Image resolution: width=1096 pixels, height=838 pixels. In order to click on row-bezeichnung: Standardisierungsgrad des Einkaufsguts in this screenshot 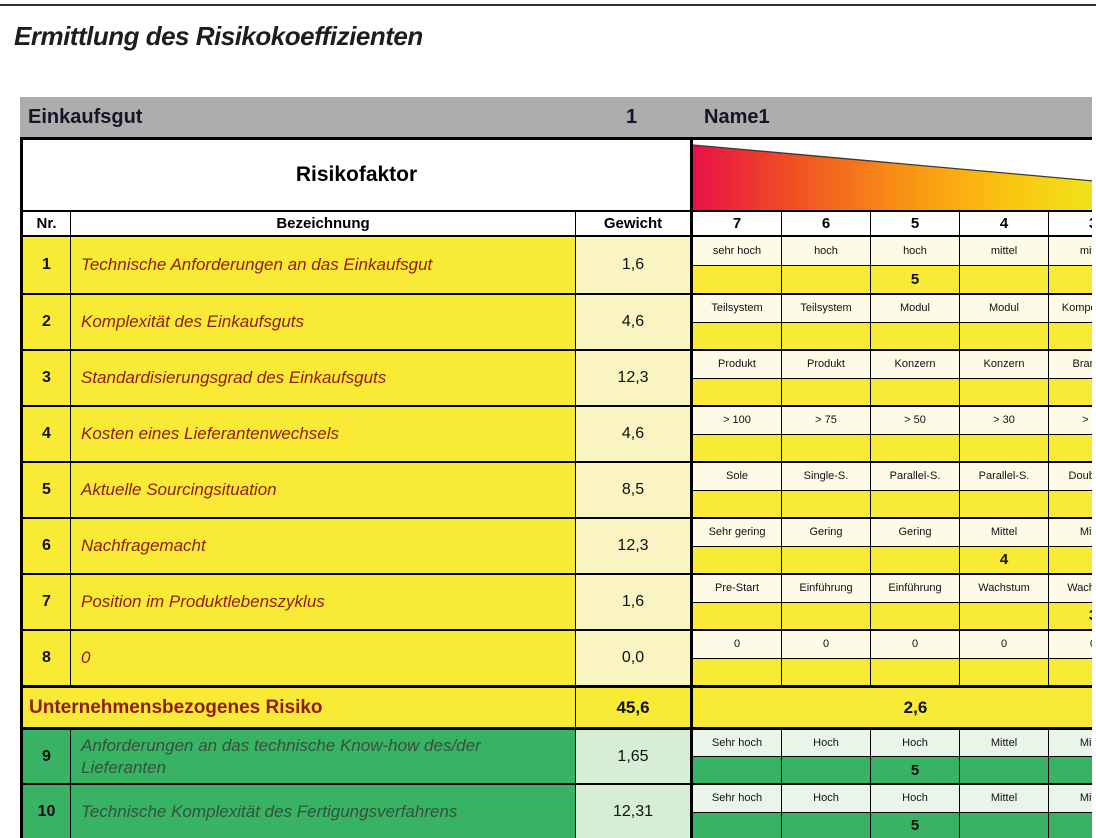, I will do `click(323, 378)`.